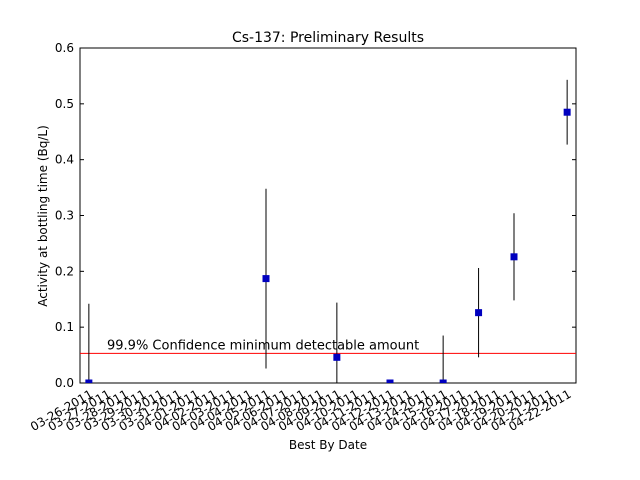 This screenshot has height=480, width=640. I want to click on y-tick-label: 0.0, so click(64, 383).